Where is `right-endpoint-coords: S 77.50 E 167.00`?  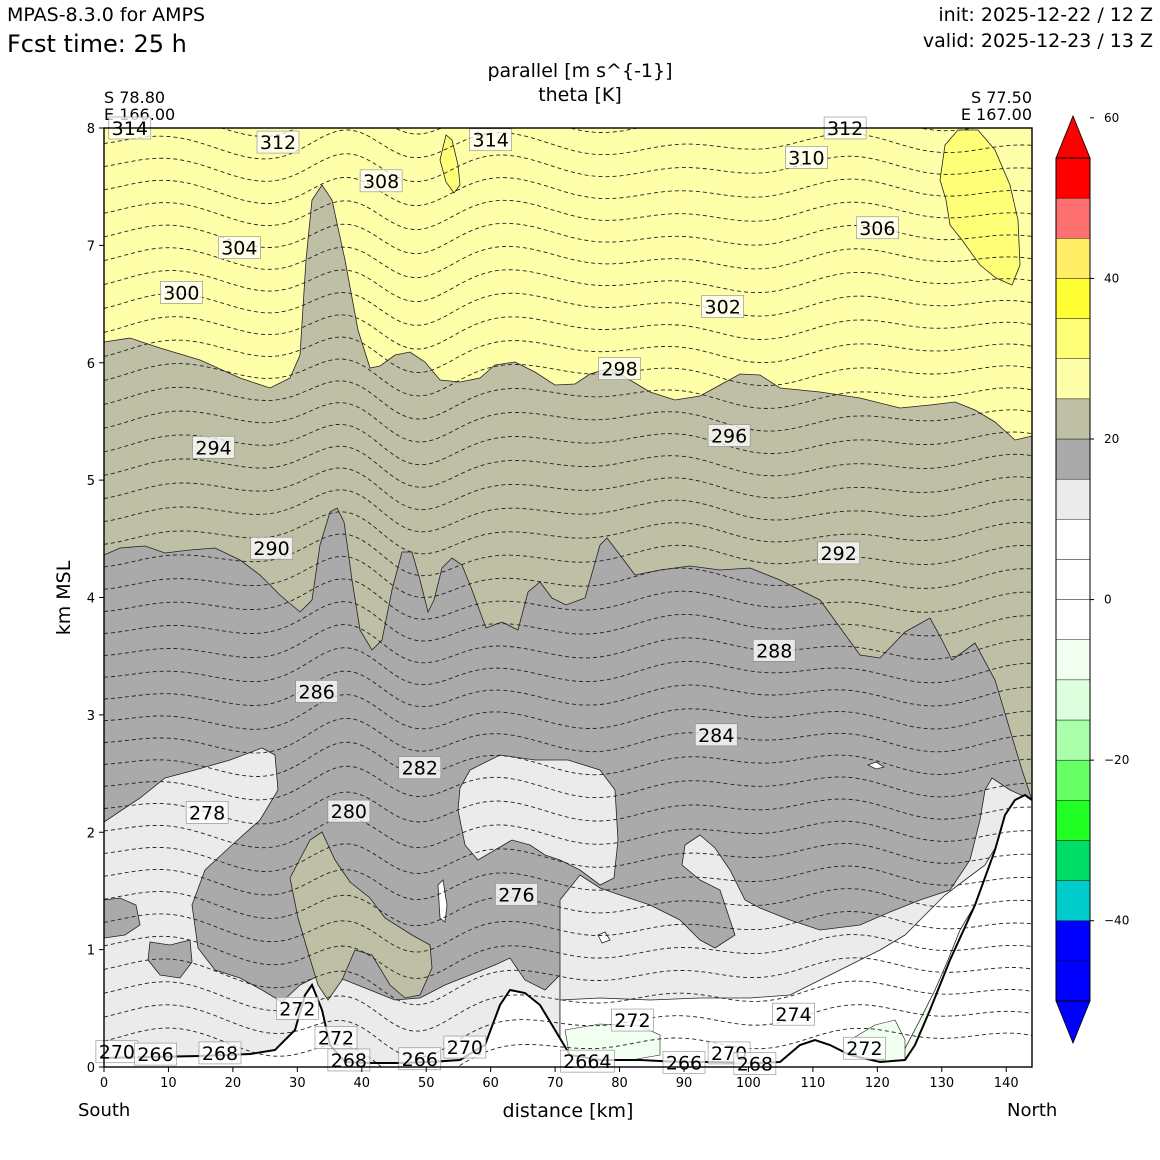 right-endpoint-coords: S 77.50 E 167.00 is located at coordinates (996, 106).